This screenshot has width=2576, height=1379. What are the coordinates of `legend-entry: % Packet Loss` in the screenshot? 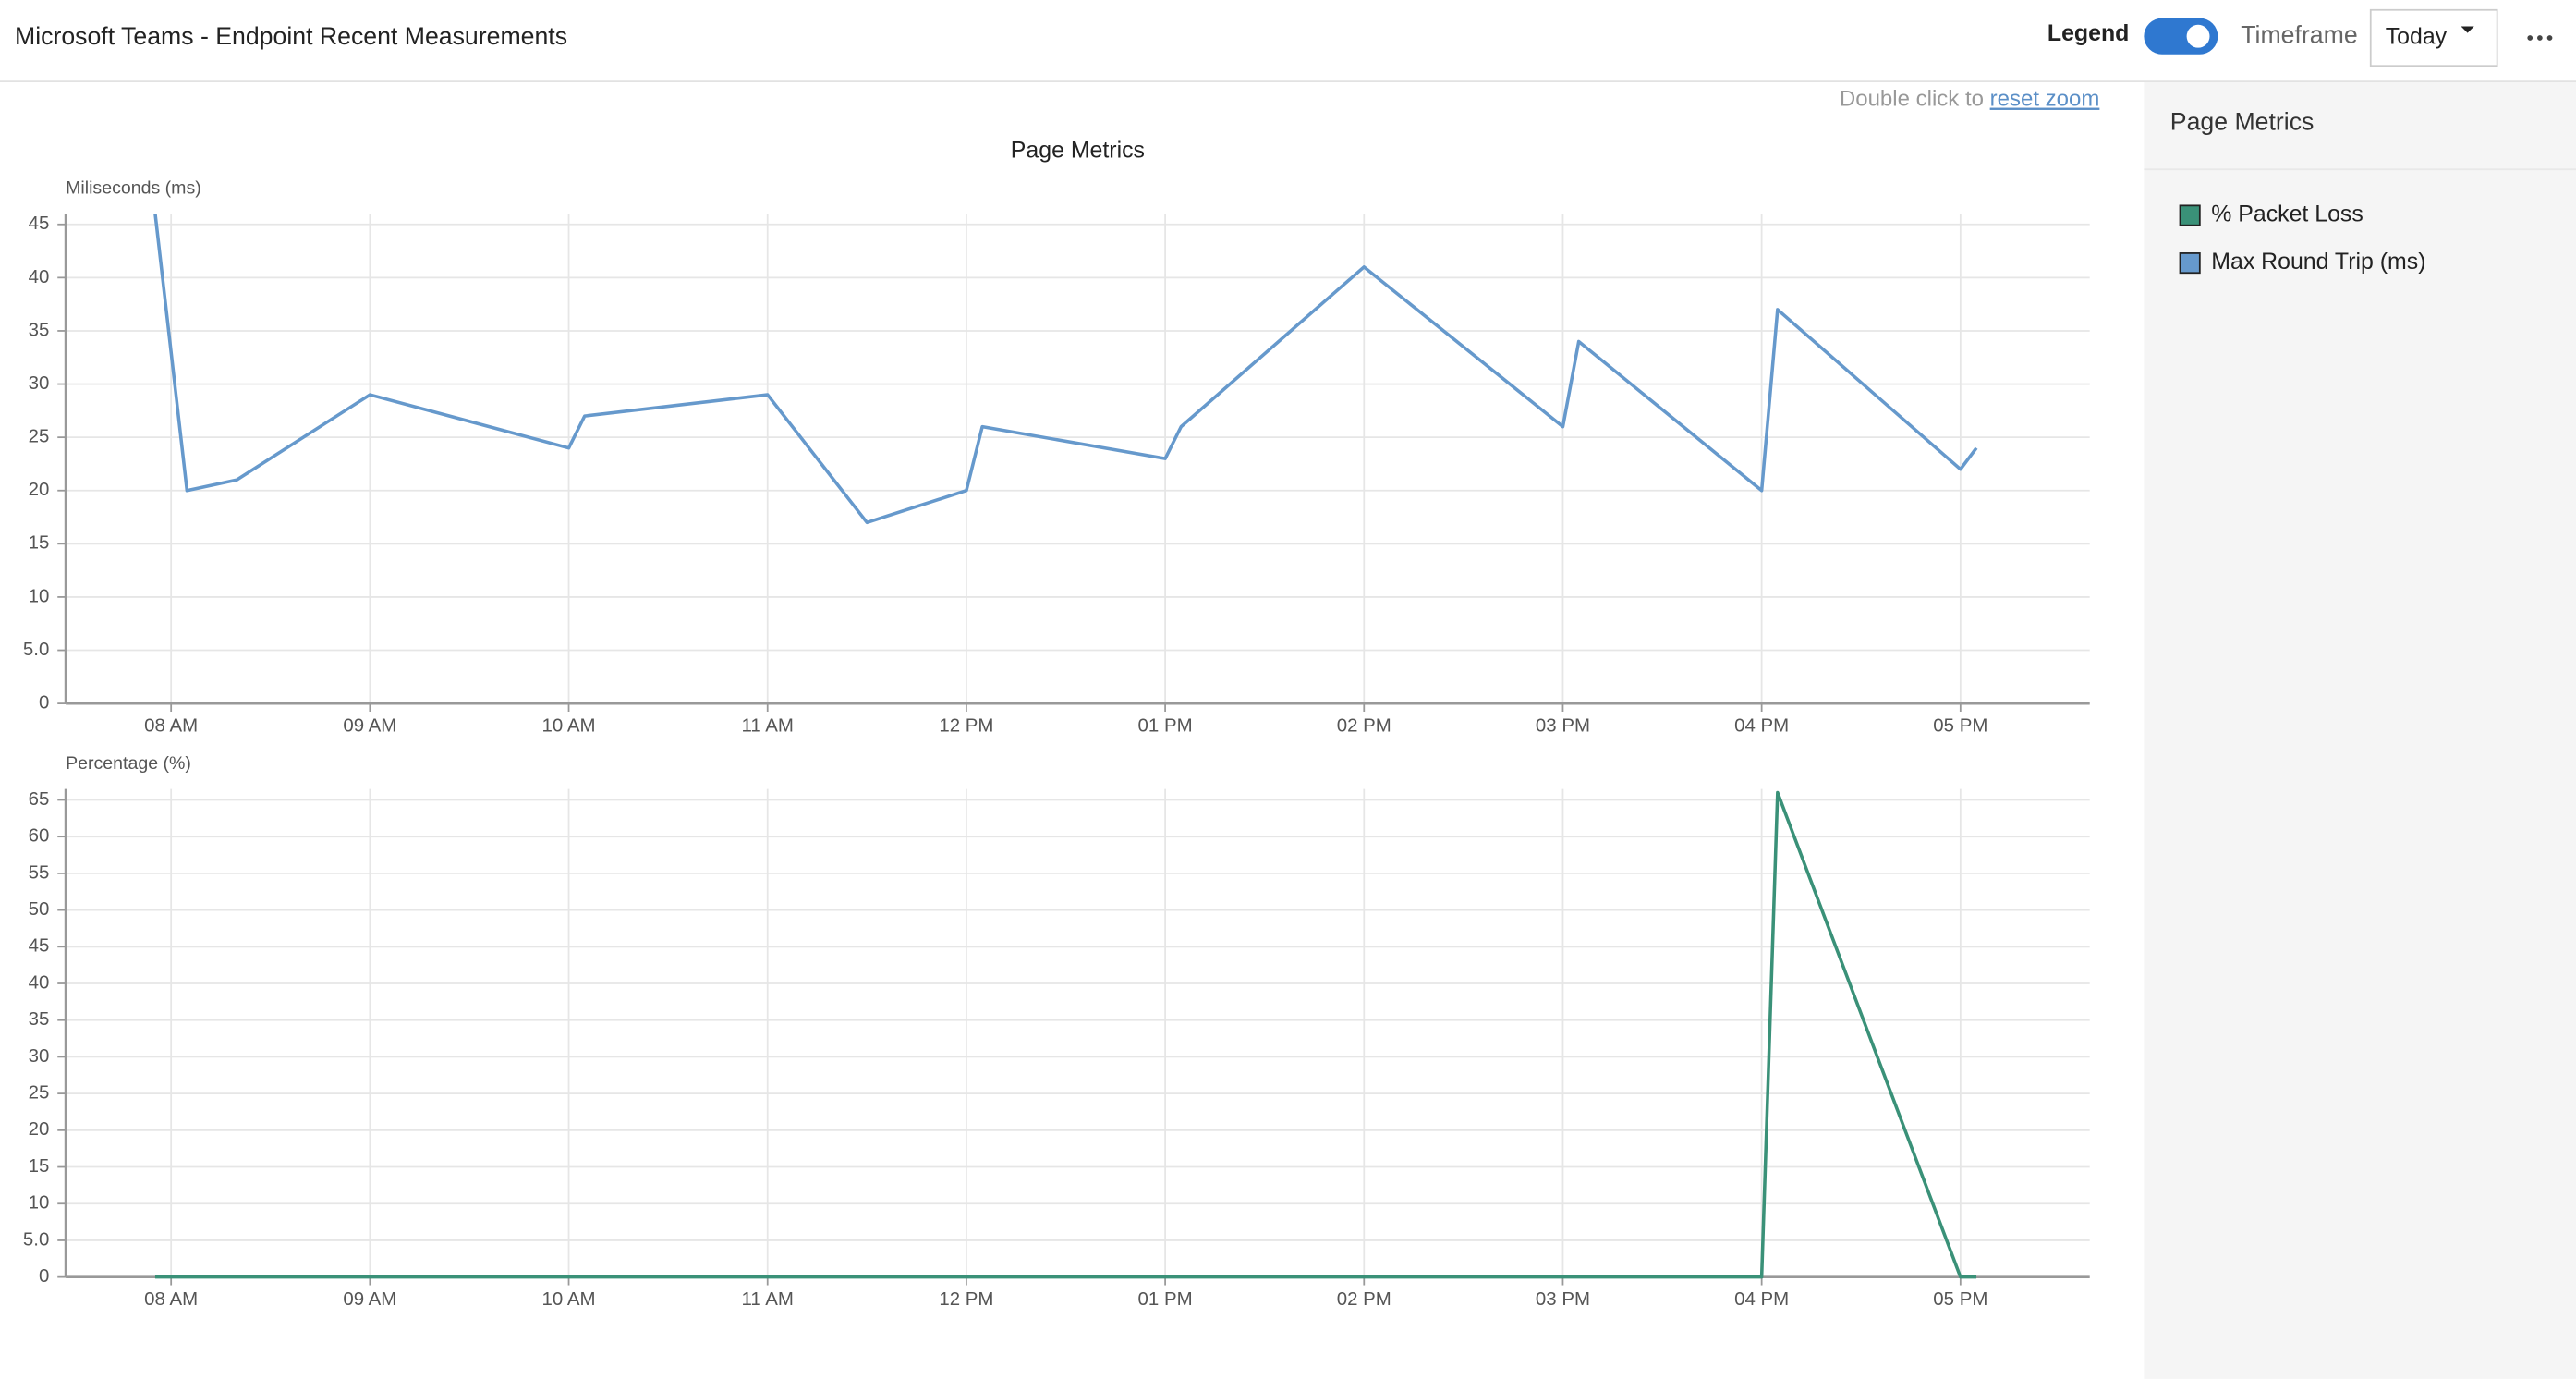 It's located at (2287, 214).